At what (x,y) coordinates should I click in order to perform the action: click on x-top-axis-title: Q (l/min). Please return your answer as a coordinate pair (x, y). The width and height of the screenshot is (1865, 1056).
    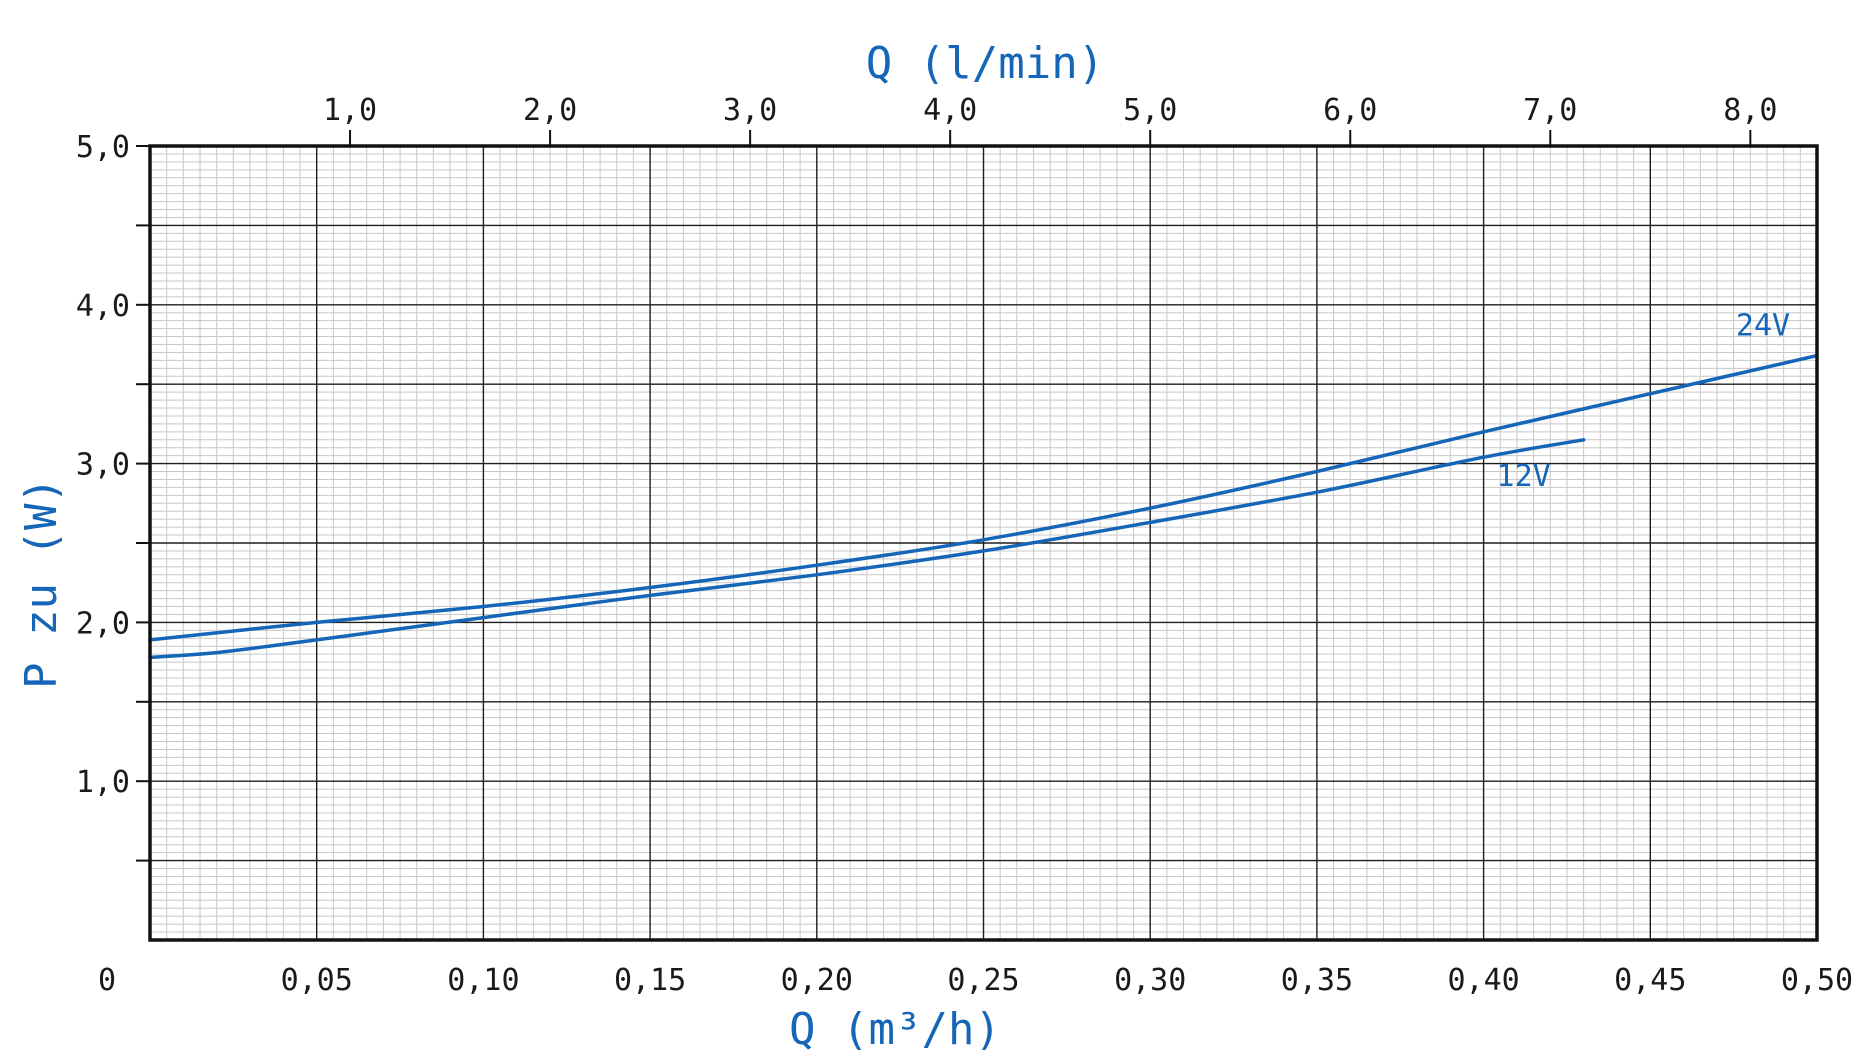
    Looking at the image, I should click on (985, 63).